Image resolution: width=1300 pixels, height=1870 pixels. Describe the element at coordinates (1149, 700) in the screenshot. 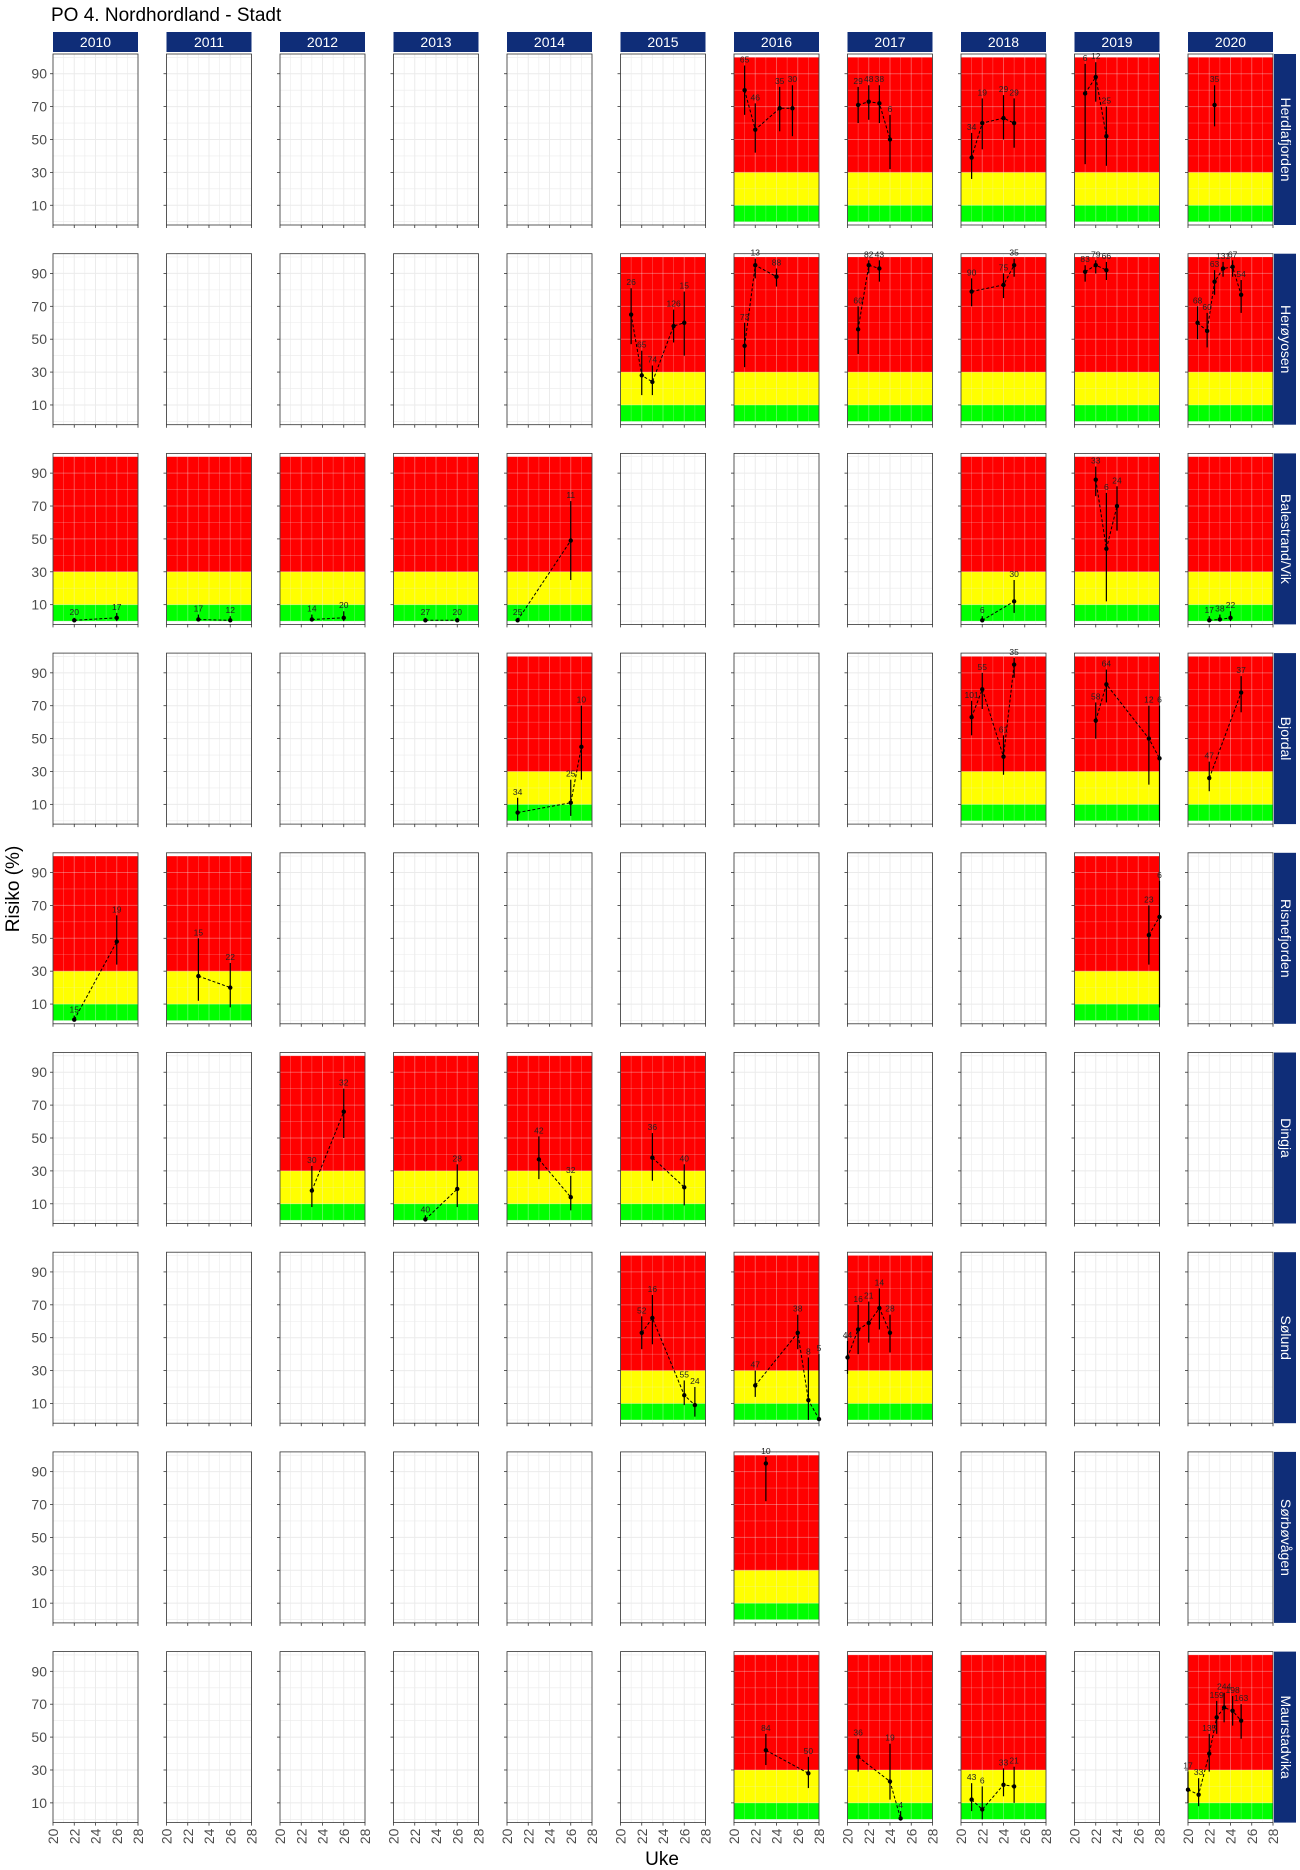

I see `sample-size-label: 12` at that location.